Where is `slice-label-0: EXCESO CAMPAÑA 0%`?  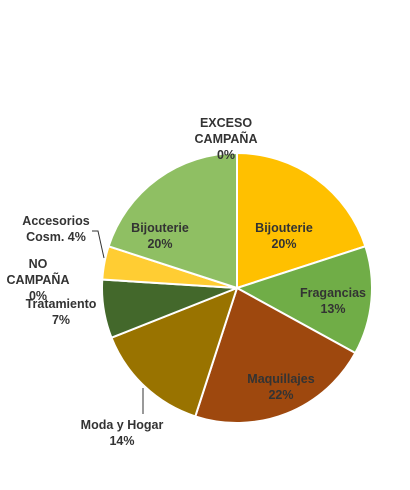
slice-label-0: EXCESO CAMPAÑA 0% is located at coordinates (226, 139).